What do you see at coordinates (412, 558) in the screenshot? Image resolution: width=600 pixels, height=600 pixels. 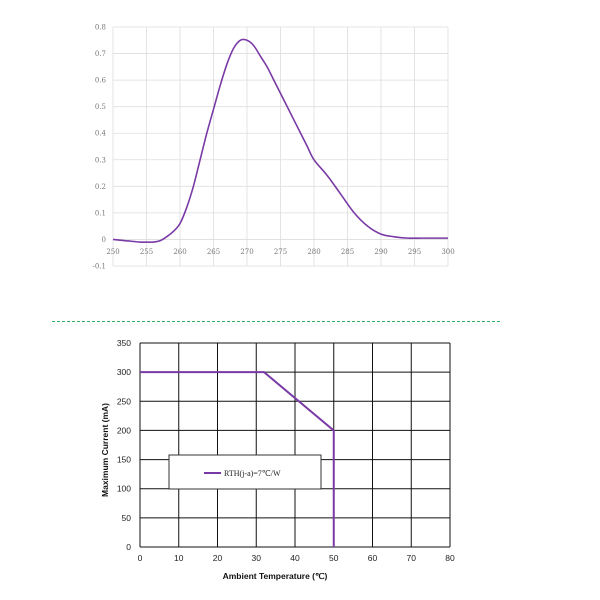 I see `x-tick-label: 70` at bounding box center [412, 558].